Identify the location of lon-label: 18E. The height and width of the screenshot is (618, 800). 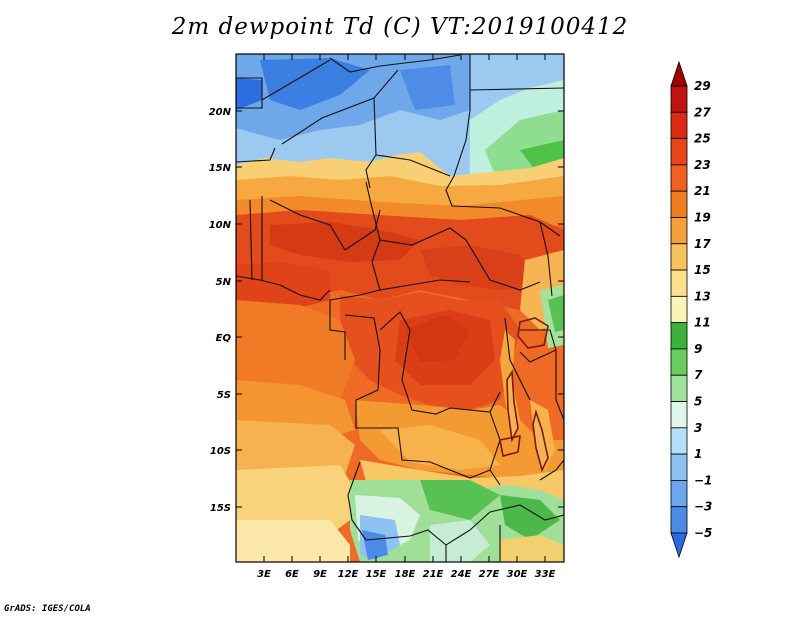
(405, 574).